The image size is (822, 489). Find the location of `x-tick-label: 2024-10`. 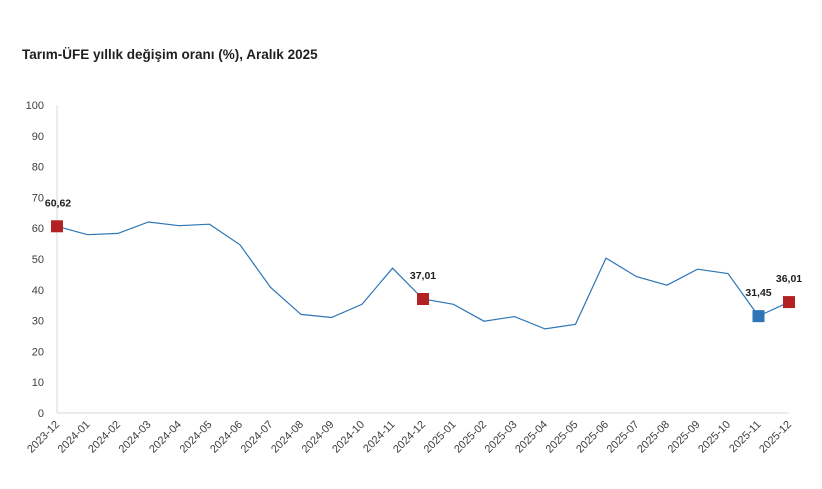

x-tick-label: 2024-10 is located at coordinates (348, 437).